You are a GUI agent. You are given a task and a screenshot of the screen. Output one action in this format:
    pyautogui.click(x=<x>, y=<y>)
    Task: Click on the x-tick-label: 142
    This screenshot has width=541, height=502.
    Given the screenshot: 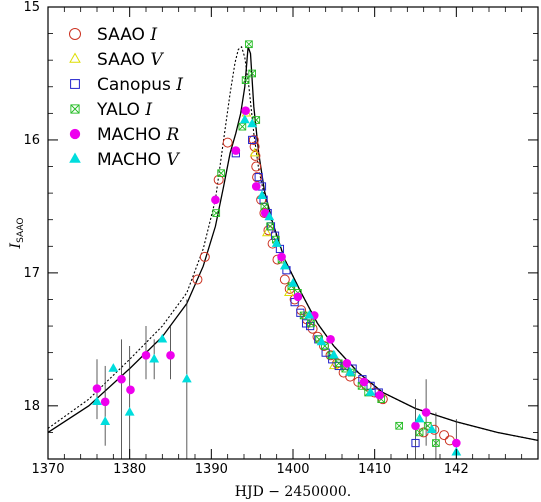 What is the action you would take?
    pyautogui.click(x=456, y=469)
    